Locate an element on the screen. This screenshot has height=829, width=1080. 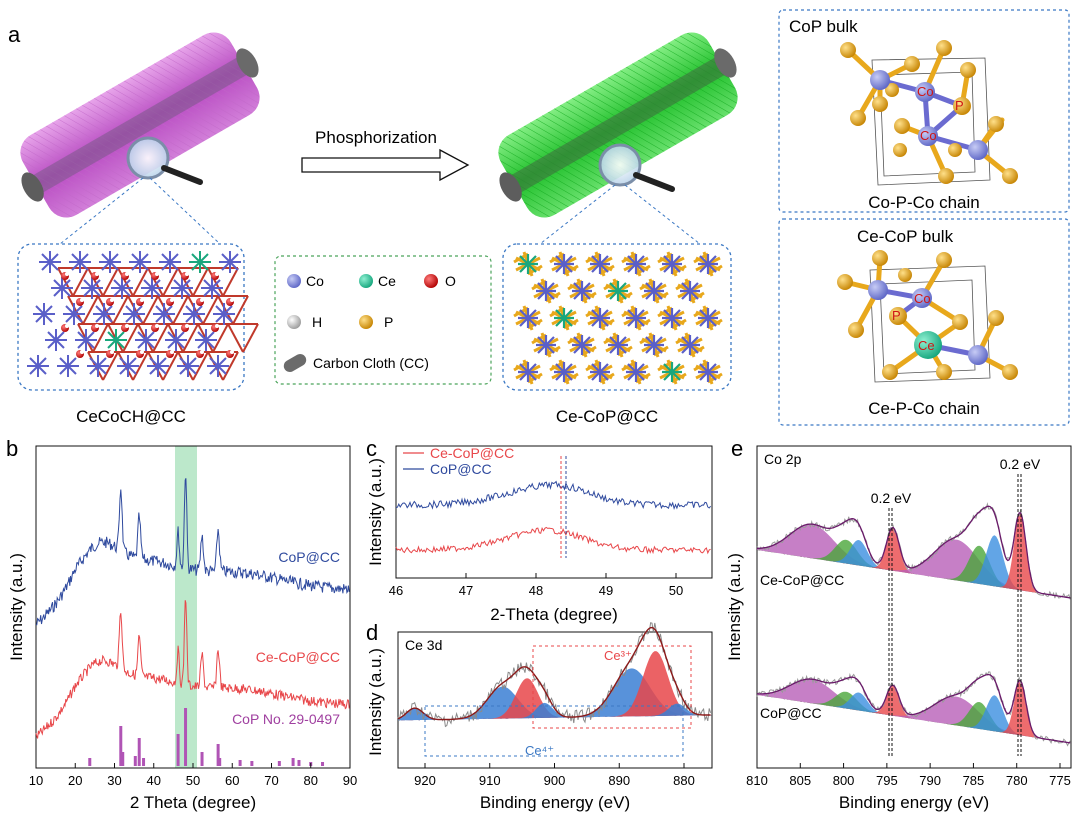
panel-c-xticks: 46 47 48 49 50 is located at coordinates (536, 585).